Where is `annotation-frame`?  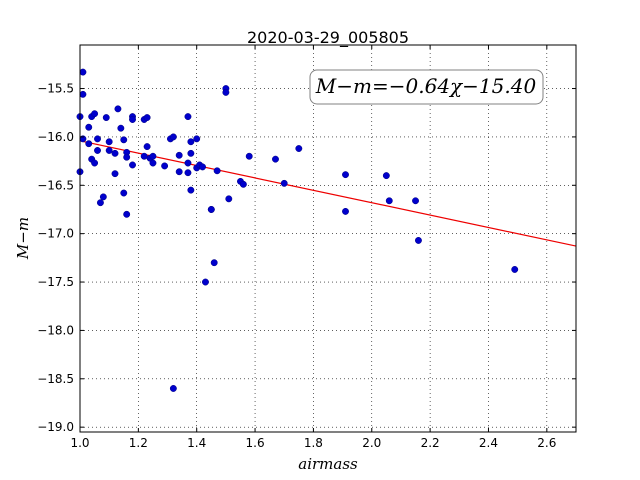
annotation-frame is located at coordinates (426, 87).